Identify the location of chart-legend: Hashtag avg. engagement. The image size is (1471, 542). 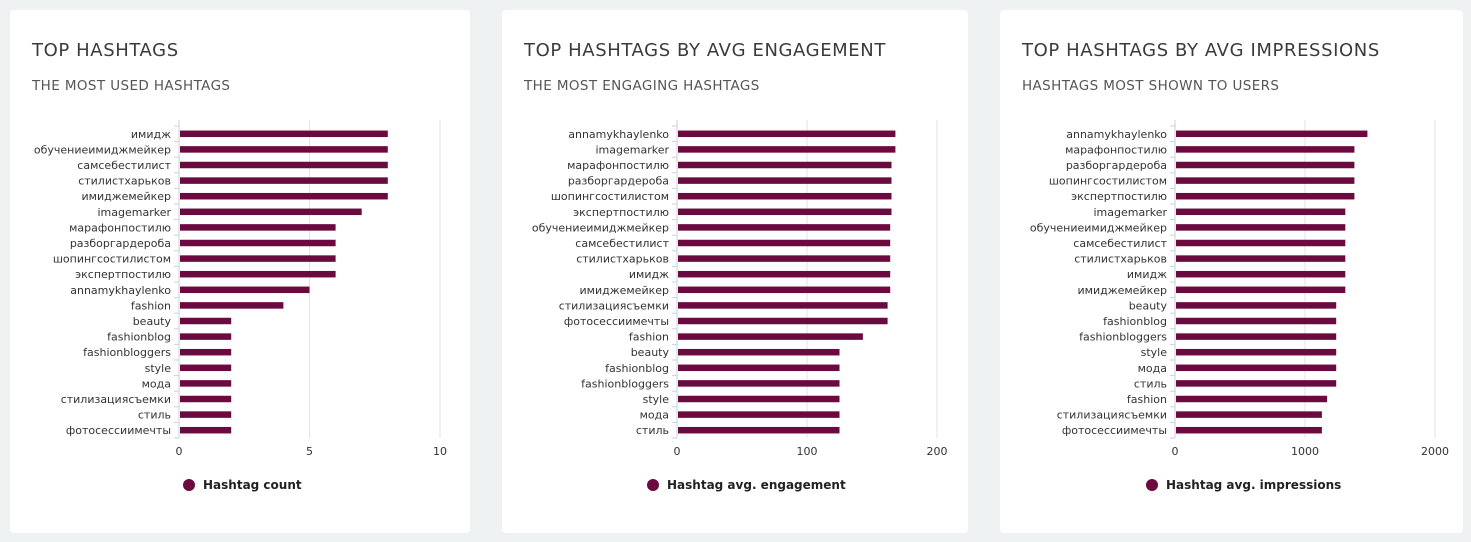
(746, 485).